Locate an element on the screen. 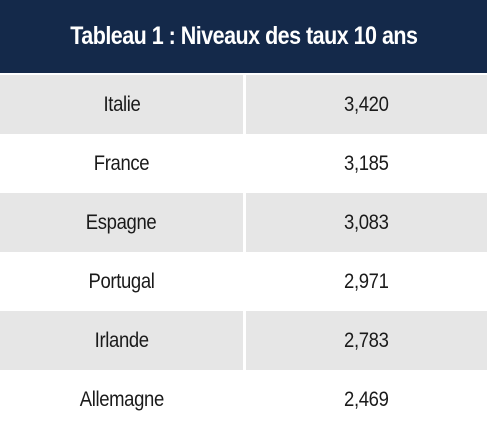  country-cell: Irlande is located at coordinates (121, 340).